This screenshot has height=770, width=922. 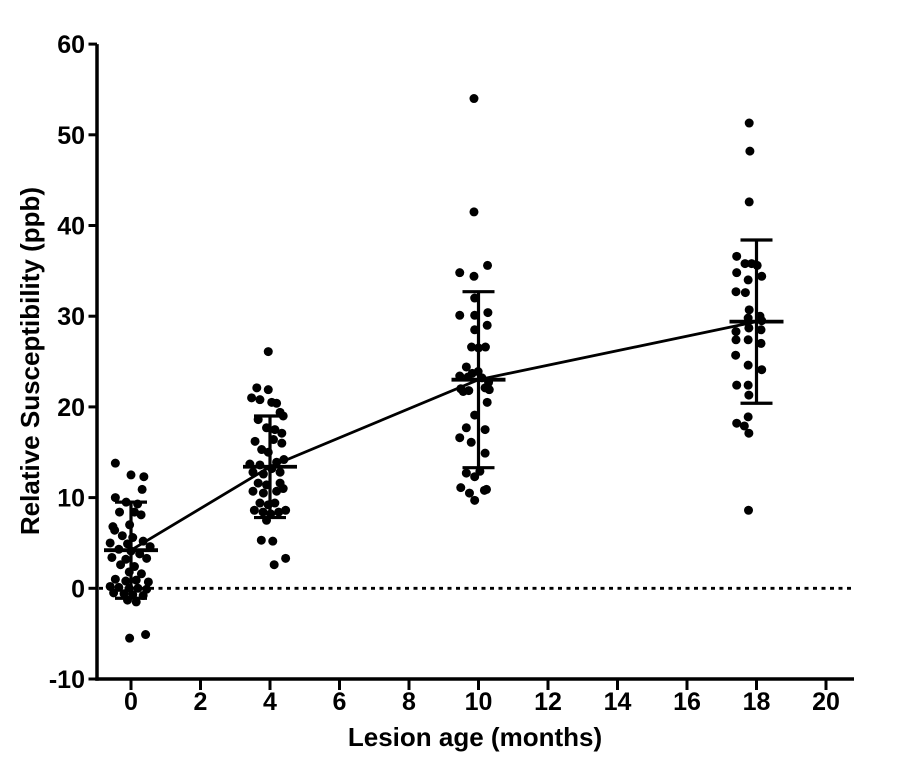 I want to click on x-tick-label: 16, so click(x=687, y=702).